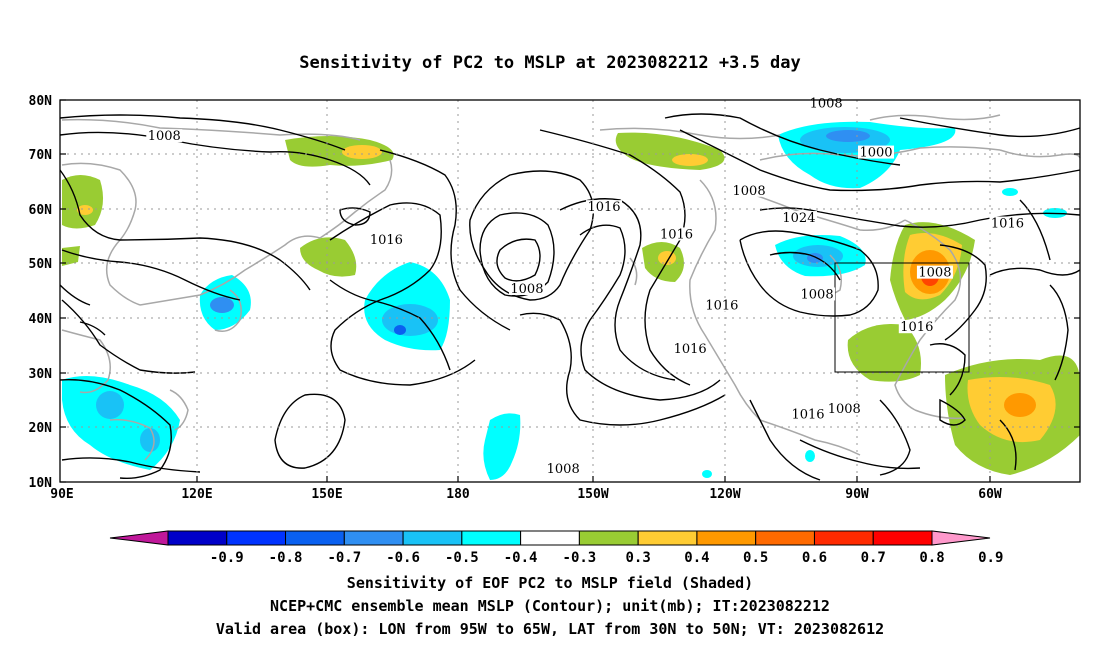 The height and width of the screenshot is (650, 1100). What do you see at coordinates (196, 494) in the screenshot?
I see `lon-label: 120E` at bounding box center [196, 494].